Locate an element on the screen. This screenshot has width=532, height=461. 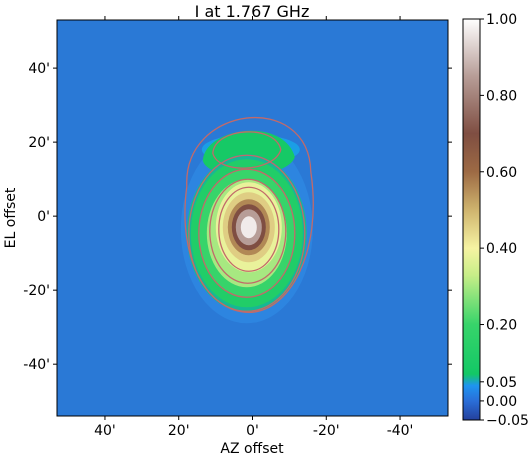
contour-lines is located at coordinates (249, 215).